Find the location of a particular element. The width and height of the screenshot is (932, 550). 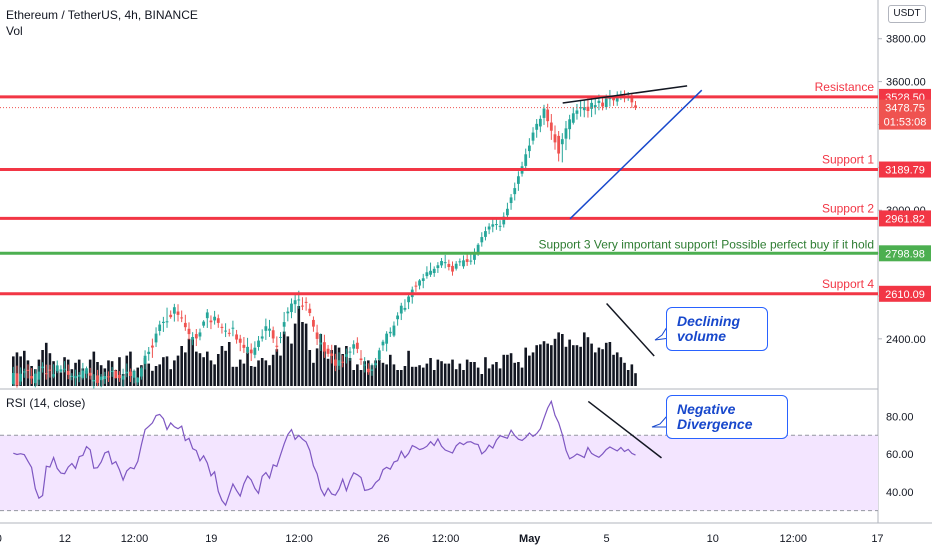

currency-selector: USDT is located at coordinates (907, 14).